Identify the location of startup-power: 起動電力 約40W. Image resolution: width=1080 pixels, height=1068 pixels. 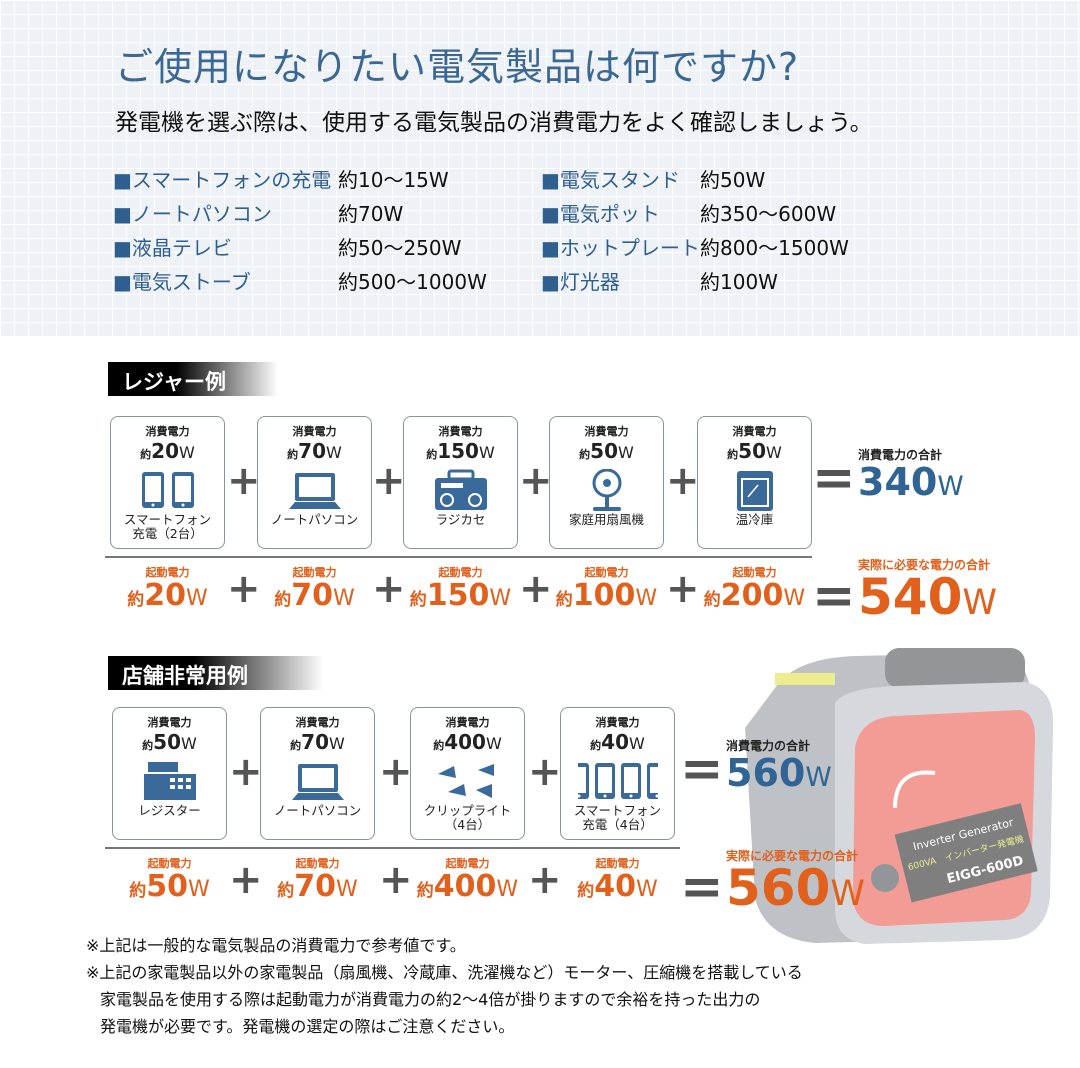
(617, 881).